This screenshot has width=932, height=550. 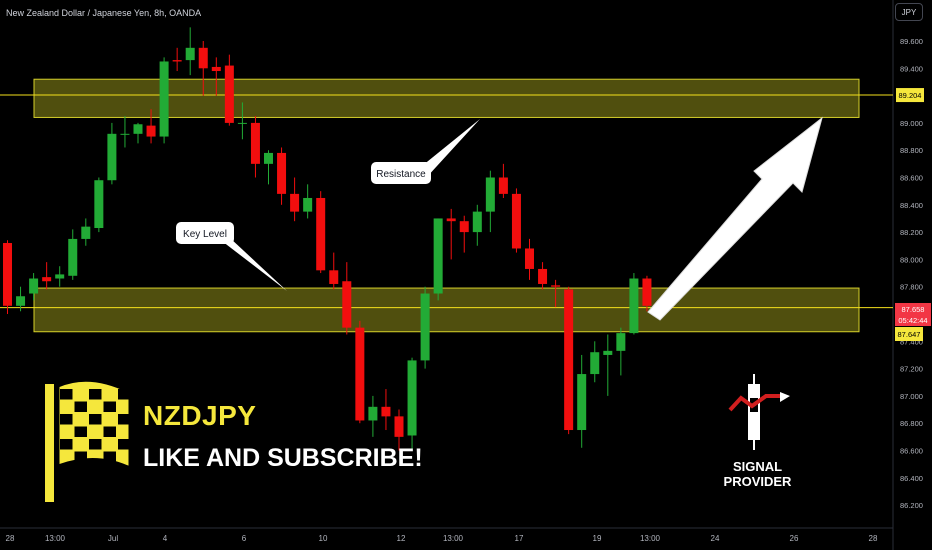 What do you see at coordinates (785, 397) in the screenshot?
I see `logo-trend-arrow` at bounding box center [785, 397].